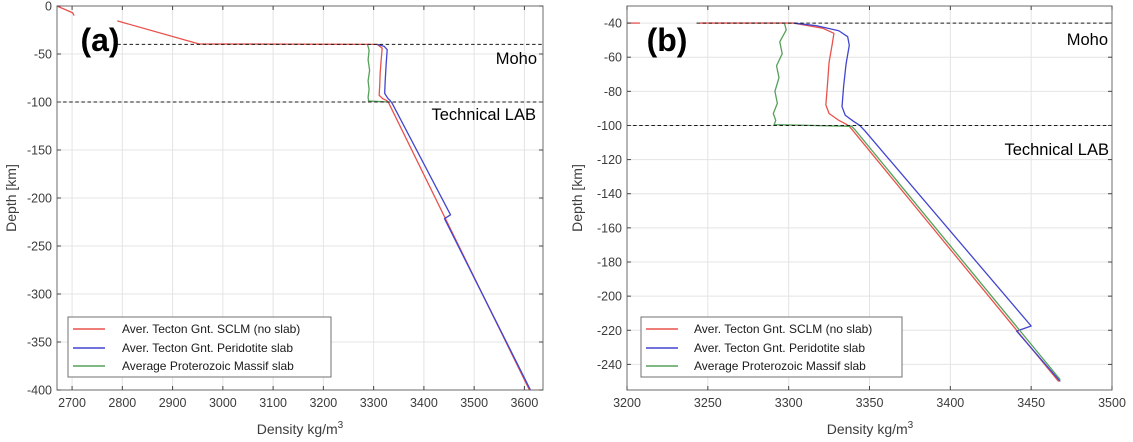 The width and height of the screenshot is (1133, 442). I want to click on ylabel-b: Depth [km], so click(577, 198).